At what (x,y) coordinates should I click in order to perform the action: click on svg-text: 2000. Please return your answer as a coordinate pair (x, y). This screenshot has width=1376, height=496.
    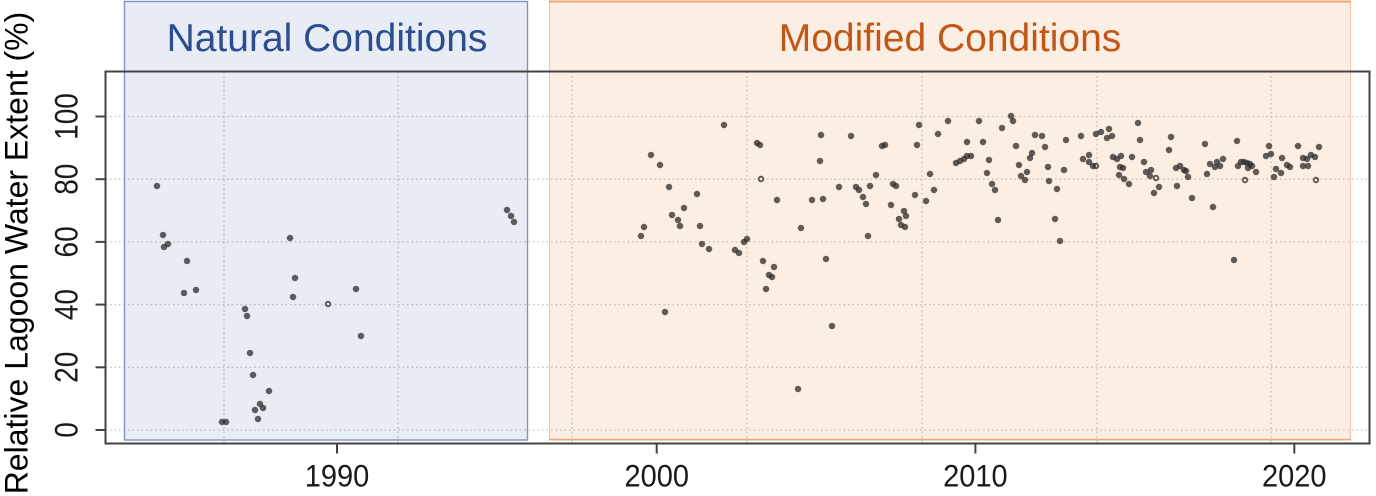
    Looking at the image, I should click on (656, 476).